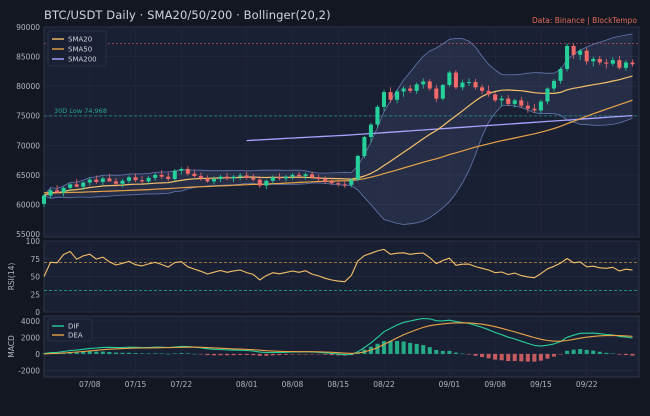 The width and height of the screenshot is (650, 416). Describe the element at coordinates (35, 277) in the screenshot. I see `rsi-panel-y-tick-label: 50` at that location.